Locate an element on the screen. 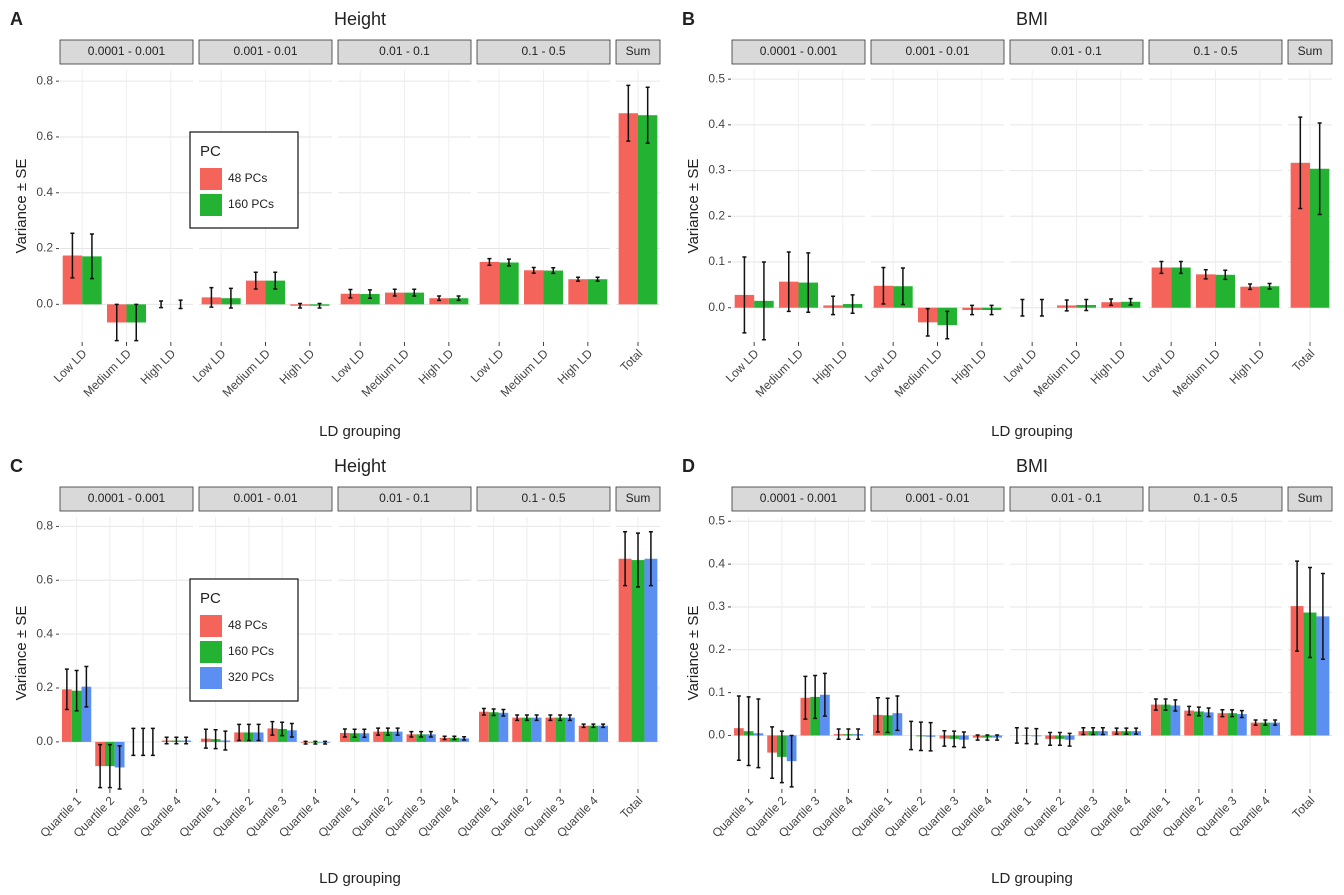 This screenshot has width=1344, height=895. y-tick-label: 0.3 is located at coordinates (716, 606).